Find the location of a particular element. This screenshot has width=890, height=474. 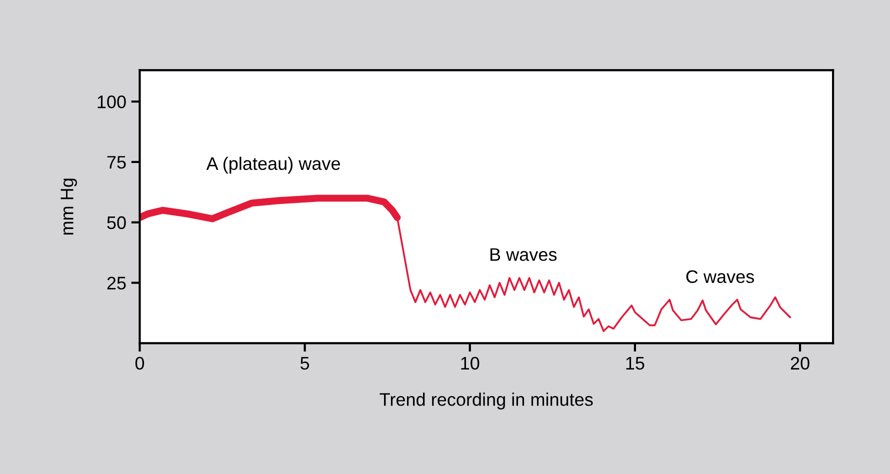

y-tick-label: 50 is located at coordinates (116, 223).